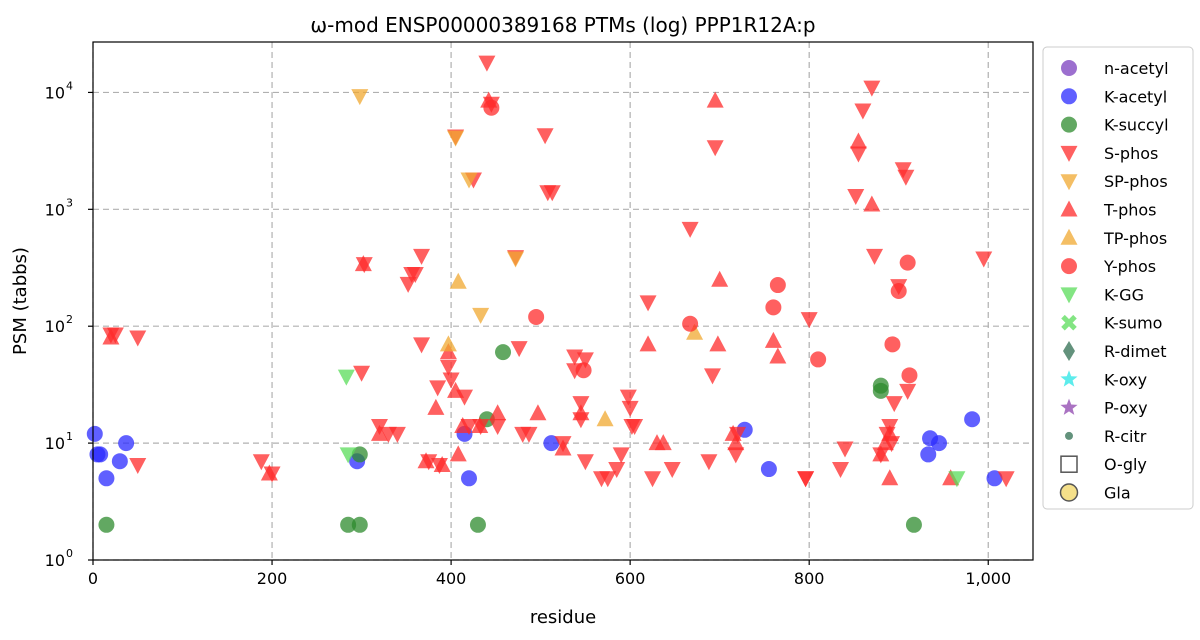  I want to click on legend-label: K-sumo, so click(1133, 323).